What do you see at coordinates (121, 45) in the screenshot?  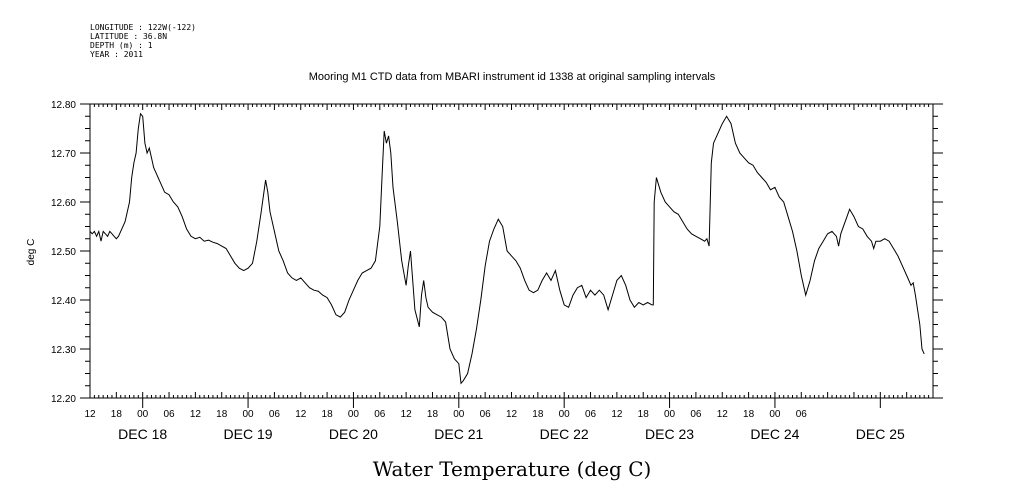 I see `depth-text: DEPTH (m) : 1` at bounding box center [121, 45].